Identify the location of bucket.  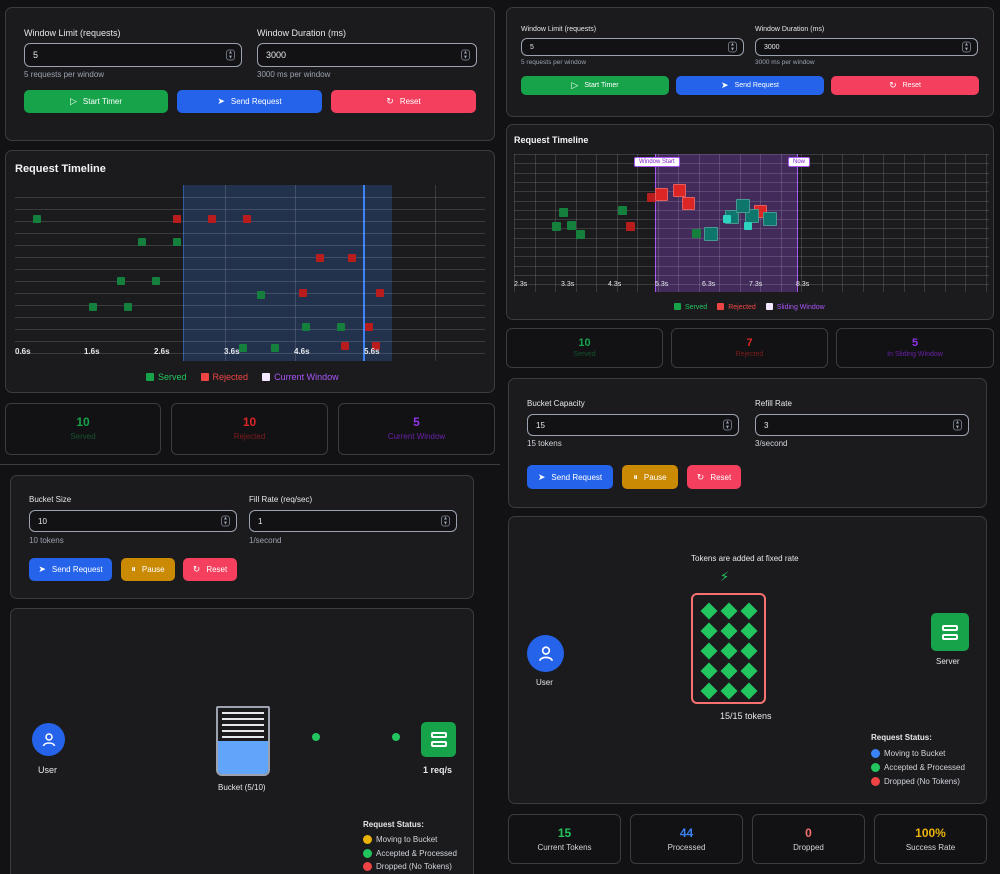
(243, 741).